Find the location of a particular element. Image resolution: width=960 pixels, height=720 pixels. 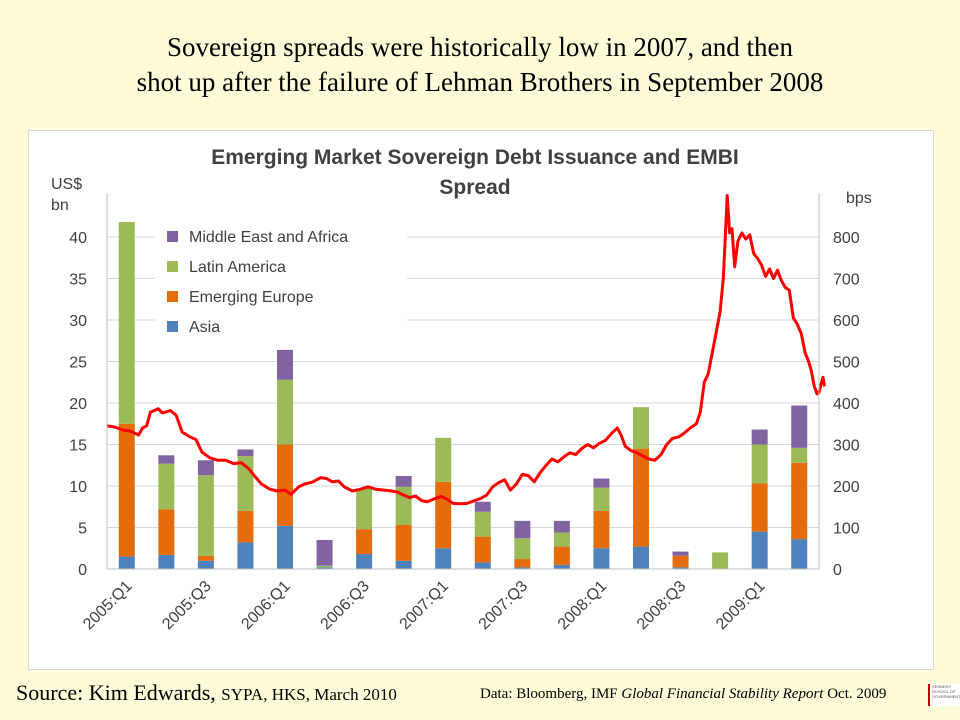

x-tick-label: 2005:Q1 is located at coordinates (107, 605).